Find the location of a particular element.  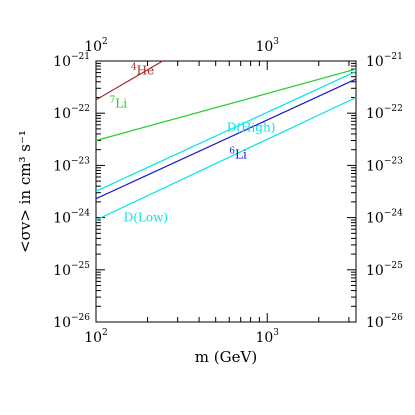

y-tick-label-right: 10−25 is located at coordinates (384, 270).